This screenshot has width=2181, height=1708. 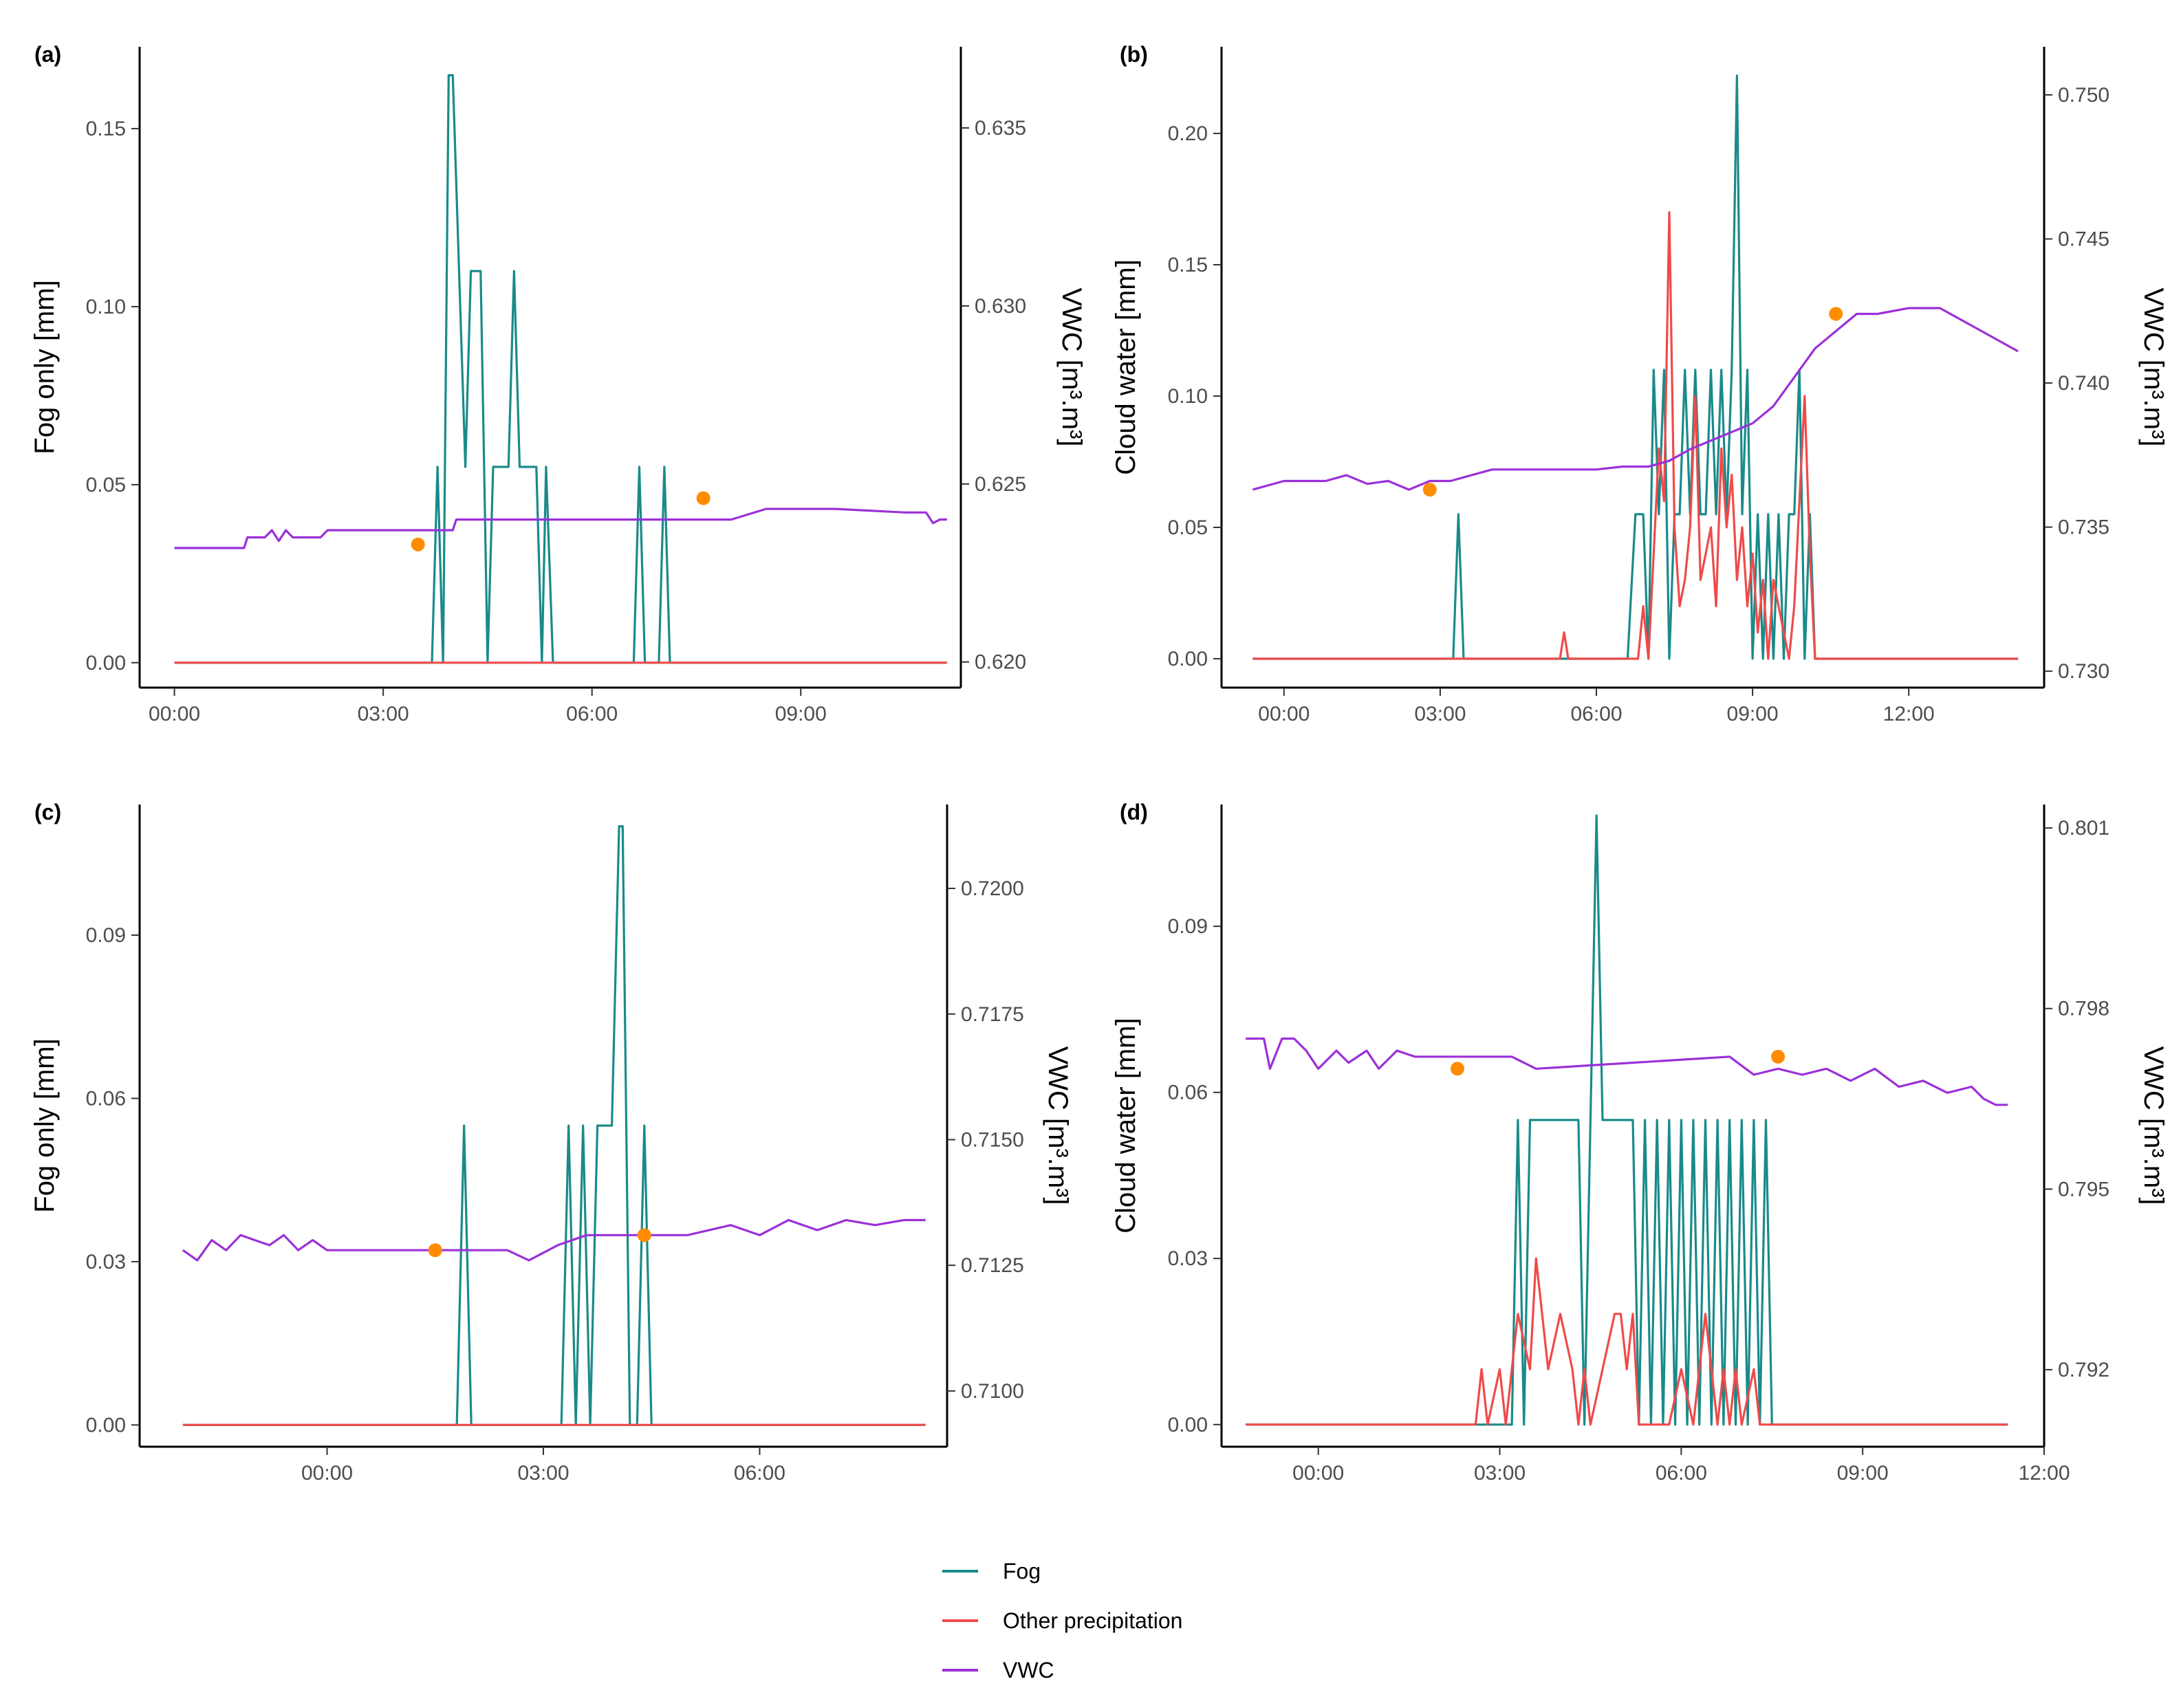 I want to click on y2-tick-label: 0.740, so click(x=2083, y=383).